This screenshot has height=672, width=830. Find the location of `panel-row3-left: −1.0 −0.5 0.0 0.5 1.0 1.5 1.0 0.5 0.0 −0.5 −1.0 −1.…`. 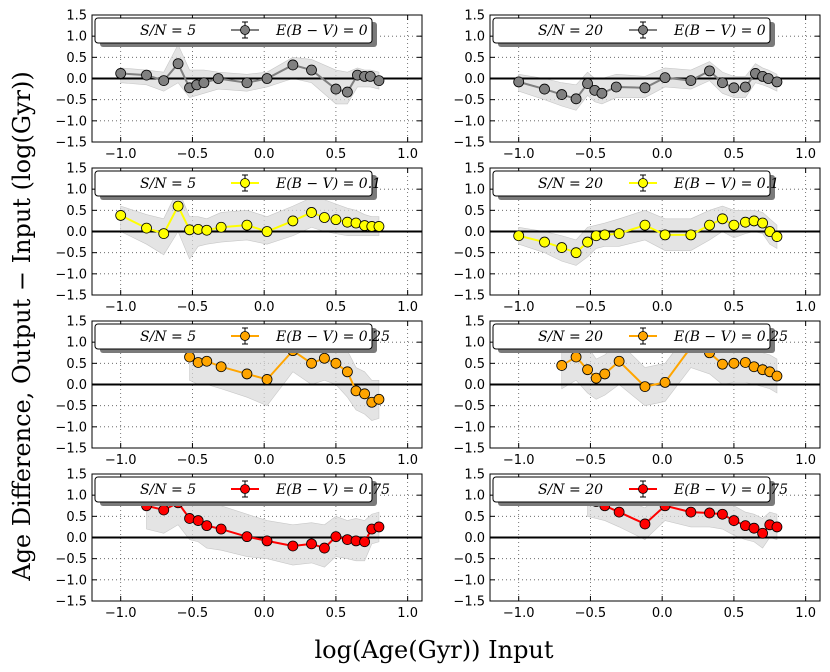

panel-row3-left: −1.0 −0.5 0.0 0.5 1.0 1.5 1.0 0.5 0.0 −0.5 −1.0 −1.… is located at coordinates (239, 391).